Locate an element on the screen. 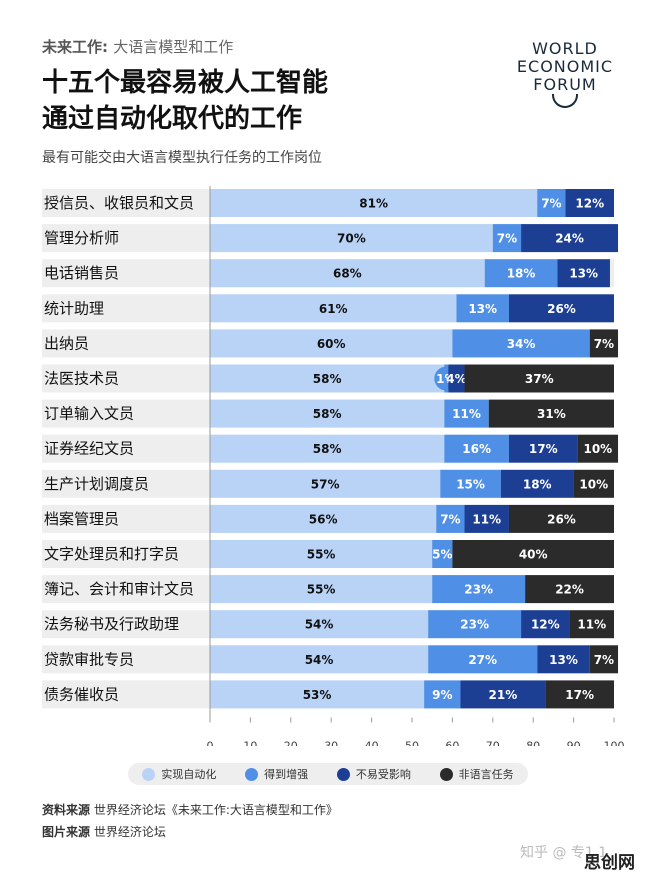 The height and width of the screenshot is (876, 656). data-label: 11% is located at coordinates (466, 414).